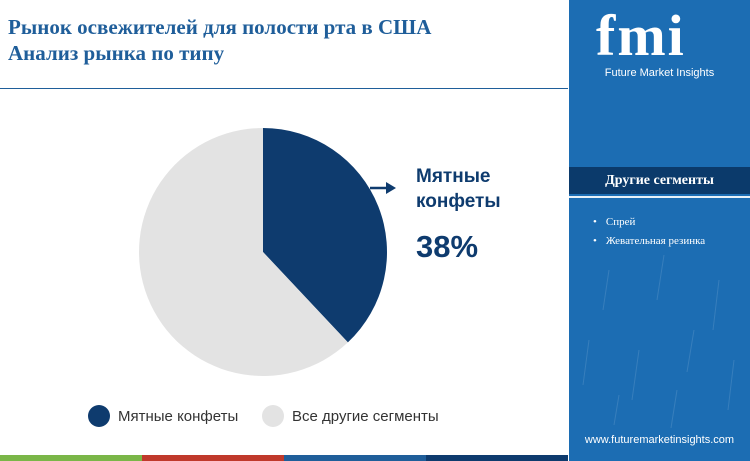 The width and height of the screenshot is (750, 461). What do you see at coordinates (220, 27) in the screenshot?
I see `title-line-1: Рынок освежителей для полости рта в США` at bounding box center [220, 27].